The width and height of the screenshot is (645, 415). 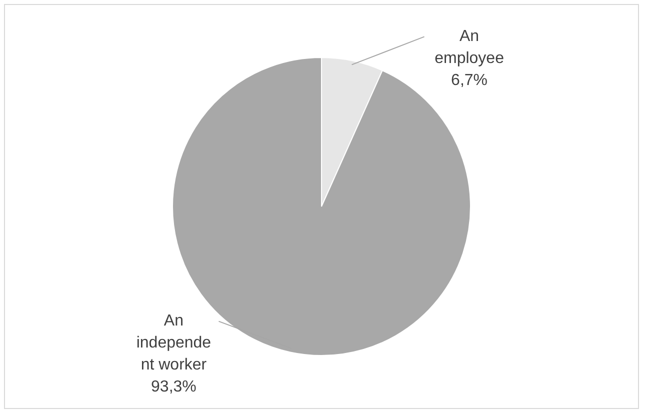 I want to click on slice-label: An employee, so click(x=469, y=48).